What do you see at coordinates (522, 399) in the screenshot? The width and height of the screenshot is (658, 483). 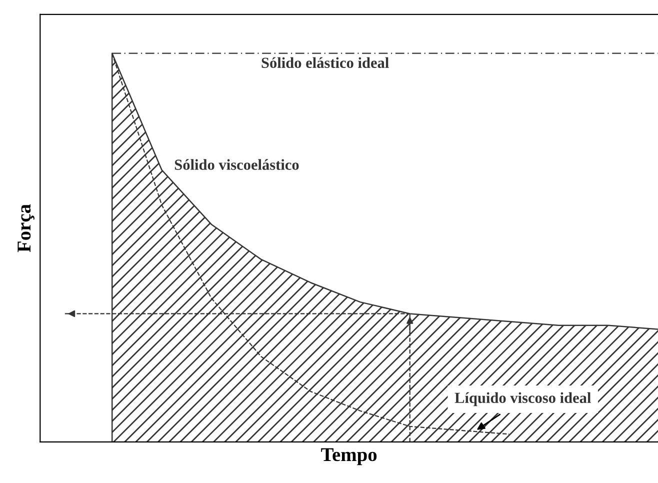 I see `series-label: Líquido viscoso ideal` at bounding box center [522, 399].